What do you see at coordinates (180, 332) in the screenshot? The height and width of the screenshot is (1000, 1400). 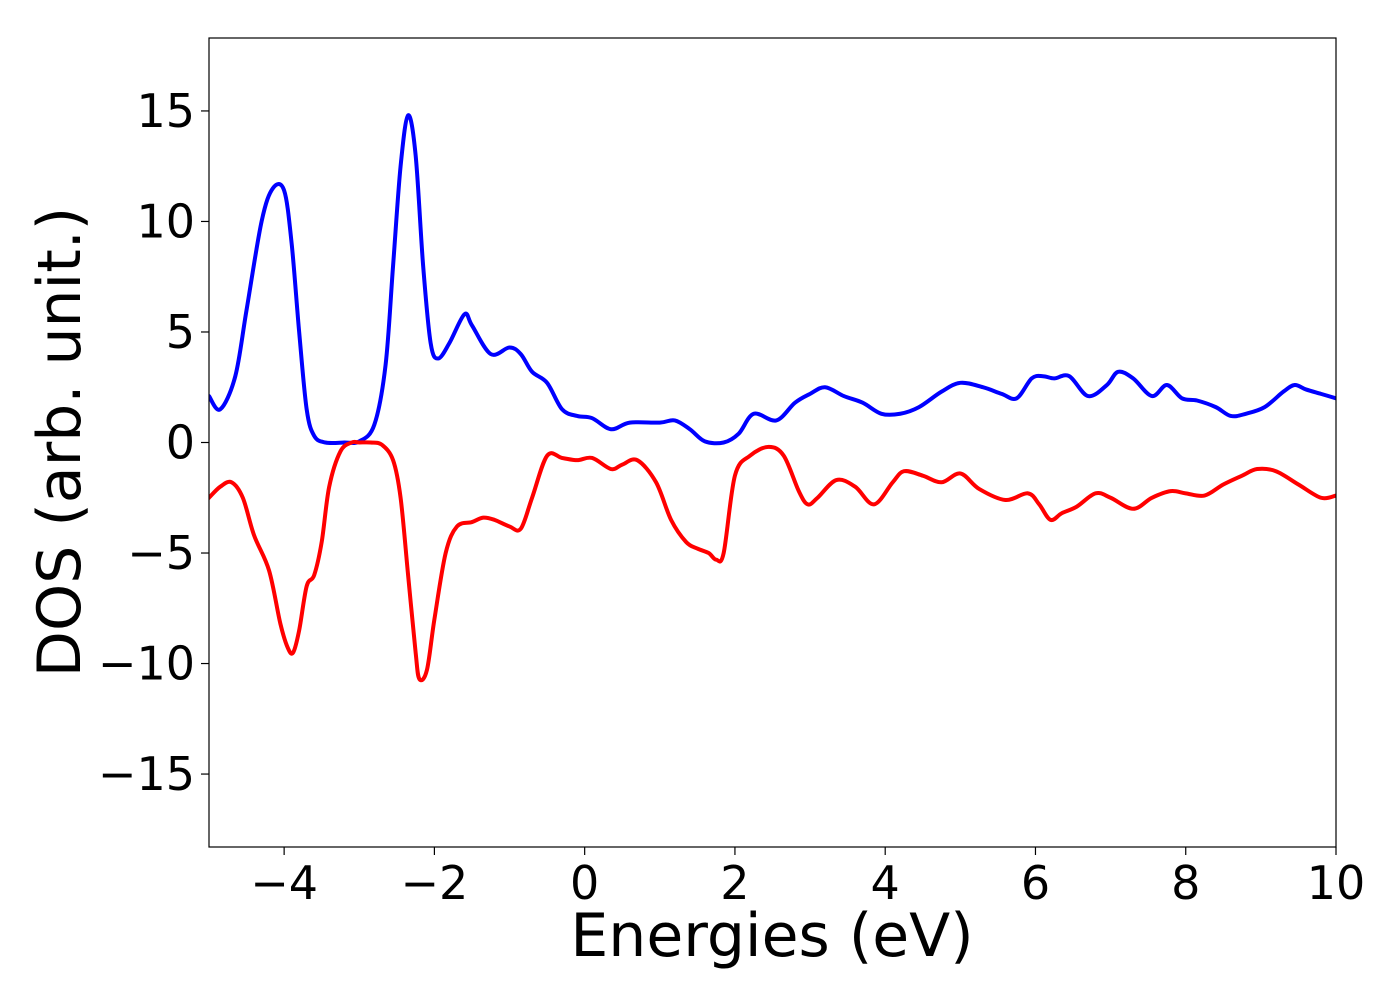 I see `y-tick-label: 5` at bounding box center [180, 332].